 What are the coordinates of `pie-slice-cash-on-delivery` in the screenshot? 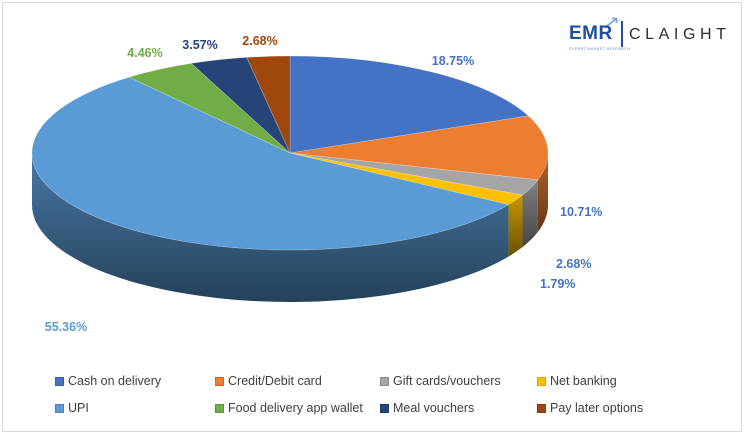 It's located at (409, 104).